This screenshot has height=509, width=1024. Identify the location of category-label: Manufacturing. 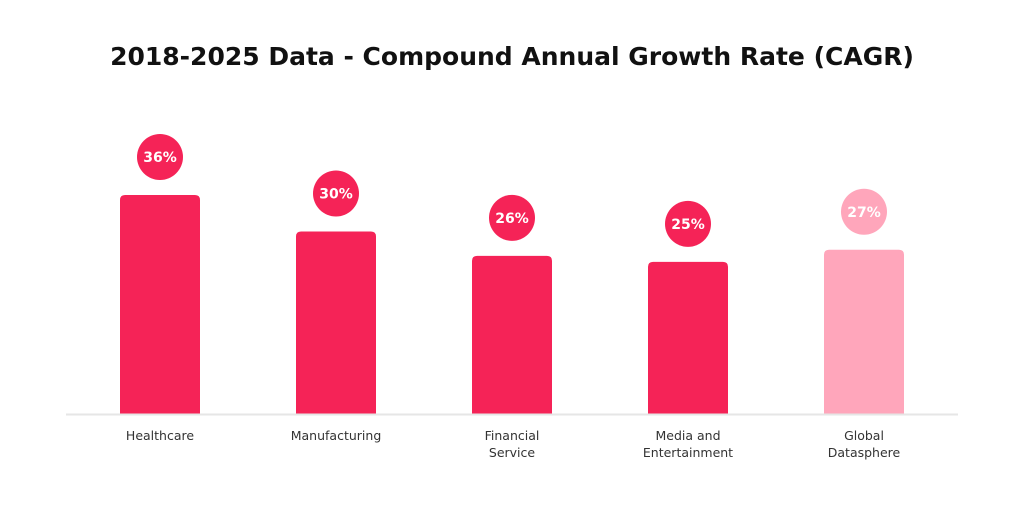
(336, 435).